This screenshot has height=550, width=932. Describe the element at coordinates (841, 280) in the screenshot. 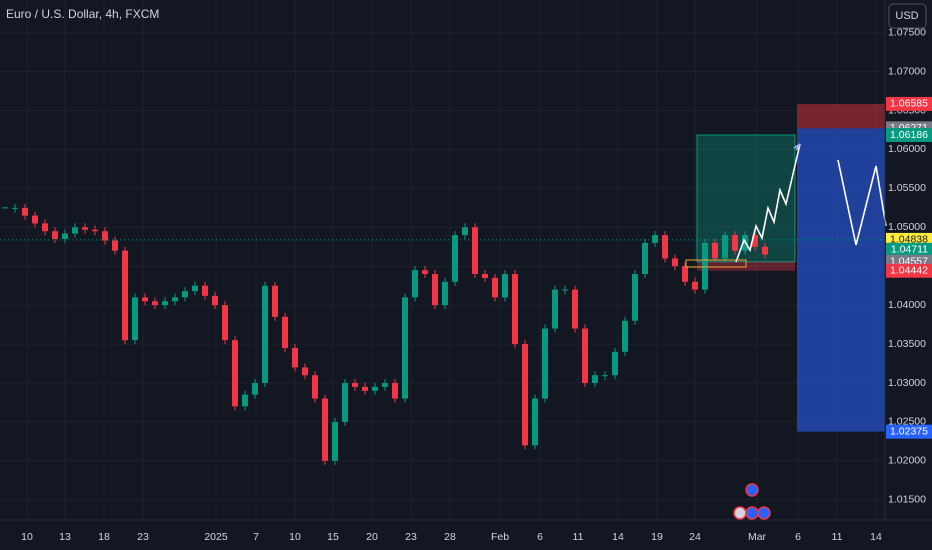

I see `short-target-zone` at that location.